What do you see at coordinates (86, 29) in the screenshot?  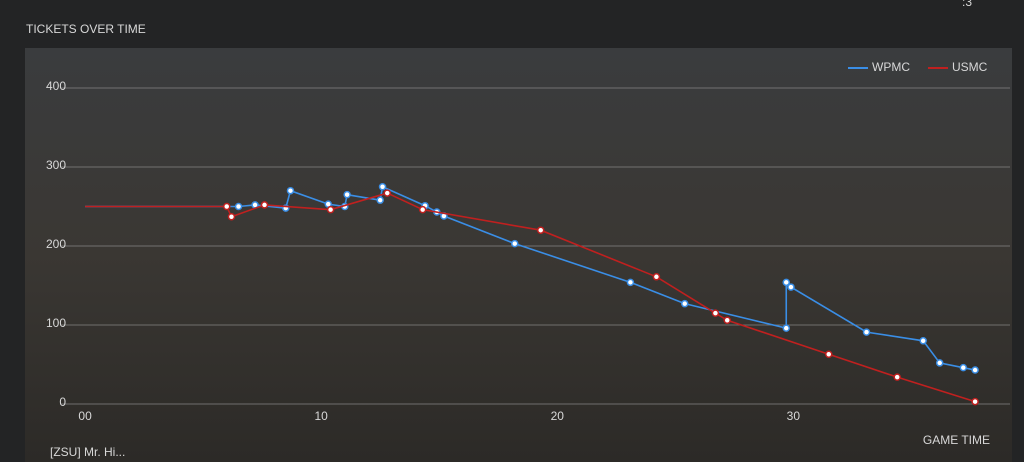 I see `chart-title: TICKETS OVER TIME` at bounding box center [86, 29].